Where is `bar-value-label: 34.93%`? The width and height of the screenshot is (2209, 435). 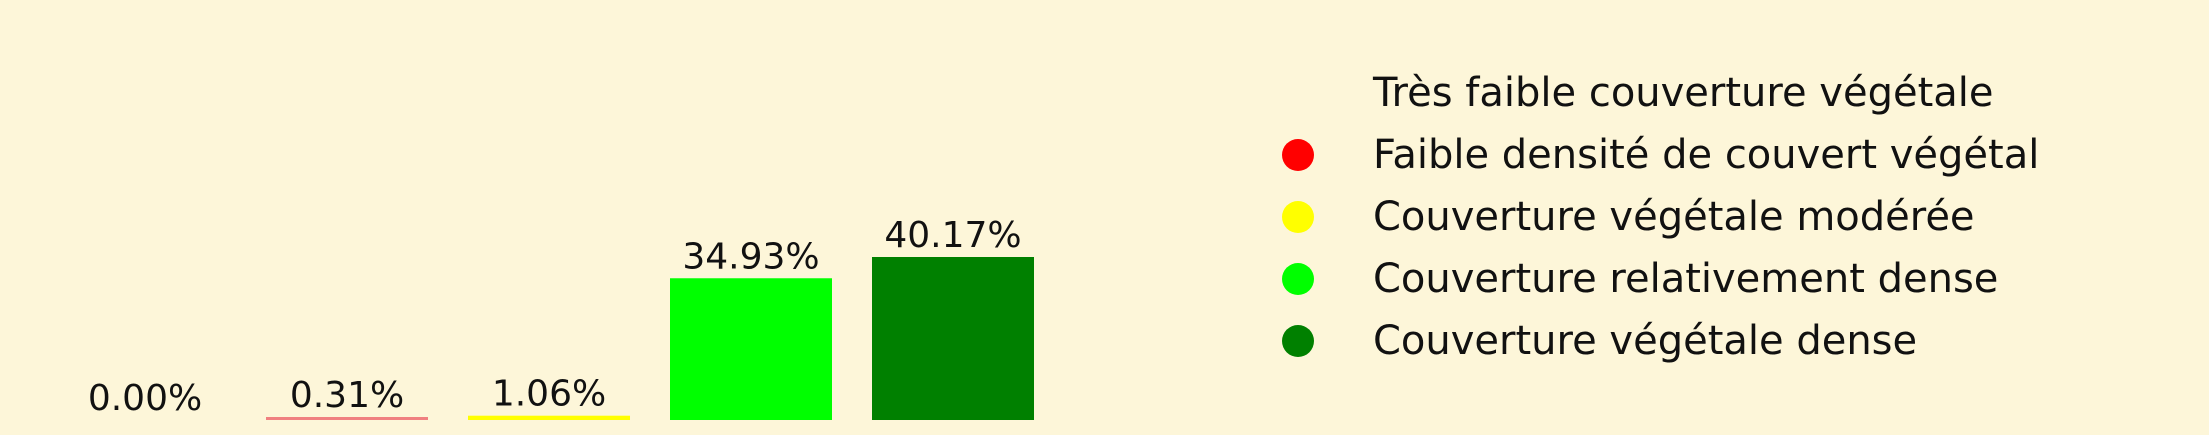 bar-value-label: 34.93% is located at coordinates (750, 256).